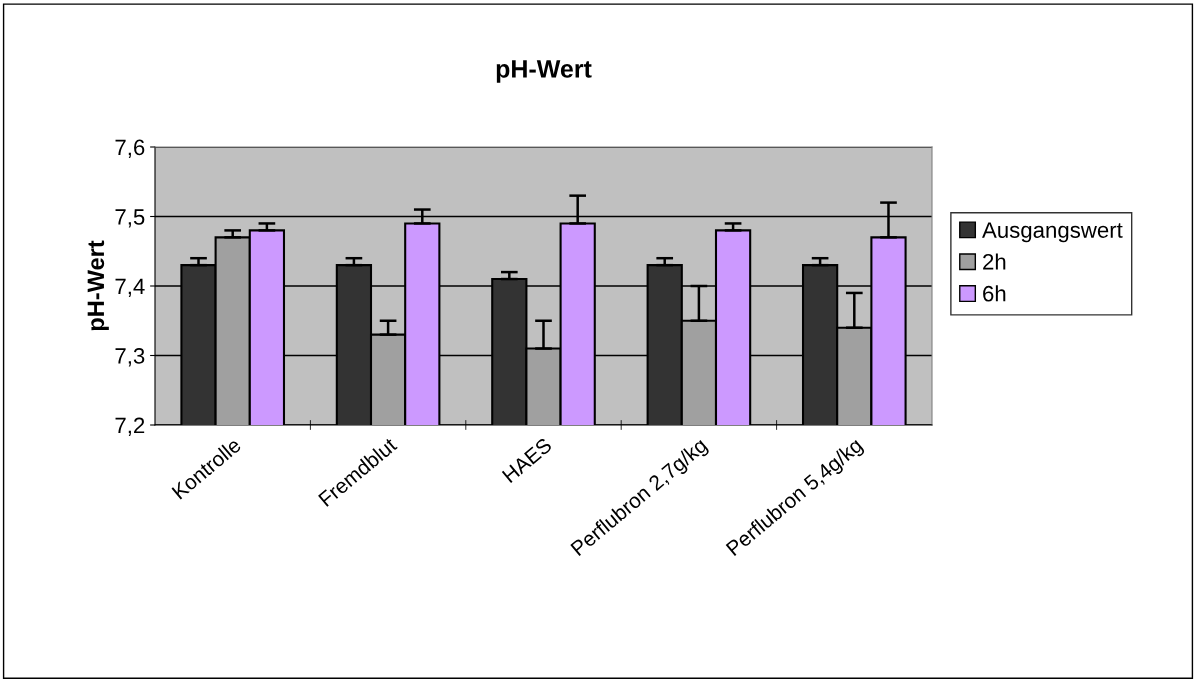  I want to click on y-tick-label: 7,2, so click(130, 426).